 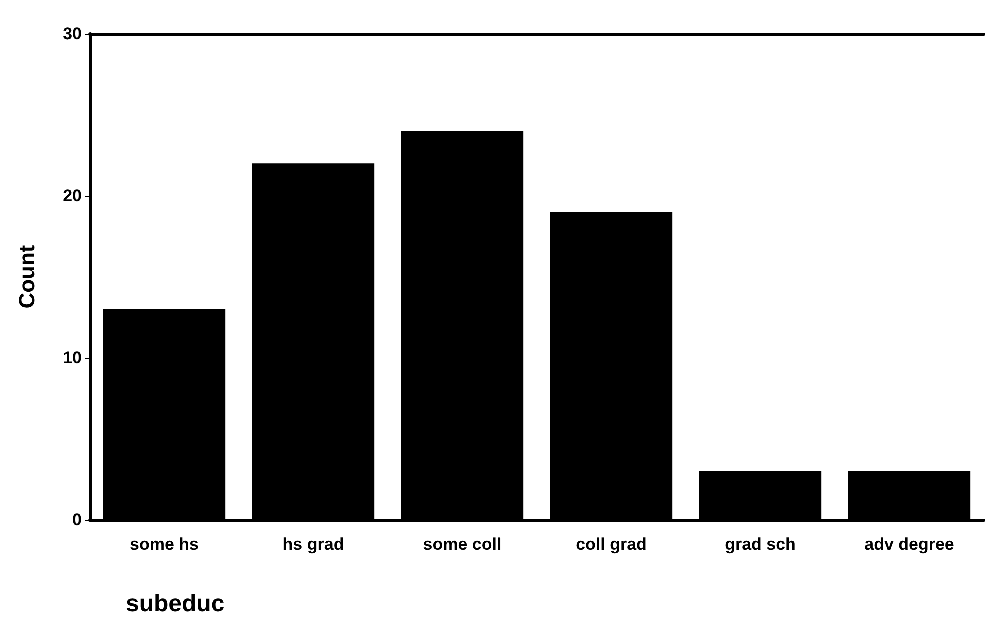 I want to click on x-tick-label: hs grad, so click(x=313, y=544).